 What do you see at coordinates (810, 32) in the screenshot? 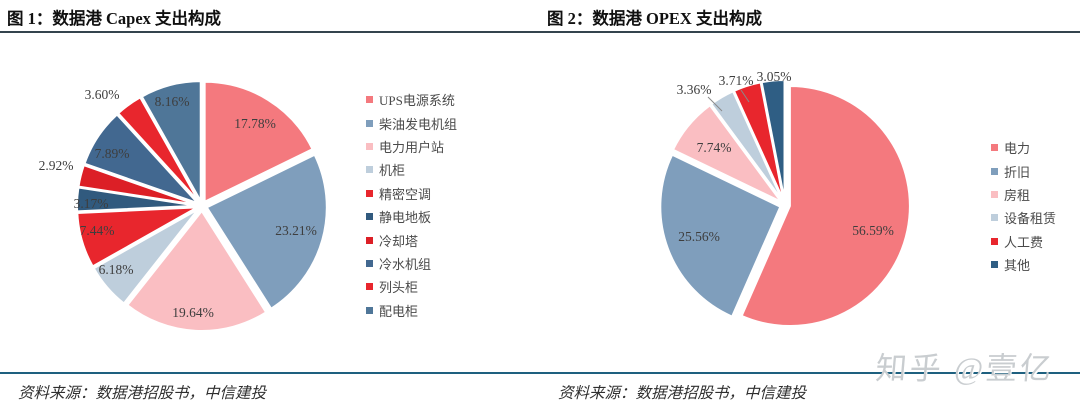
I see `chart2-title-rule` at bounding box center [810, 32].